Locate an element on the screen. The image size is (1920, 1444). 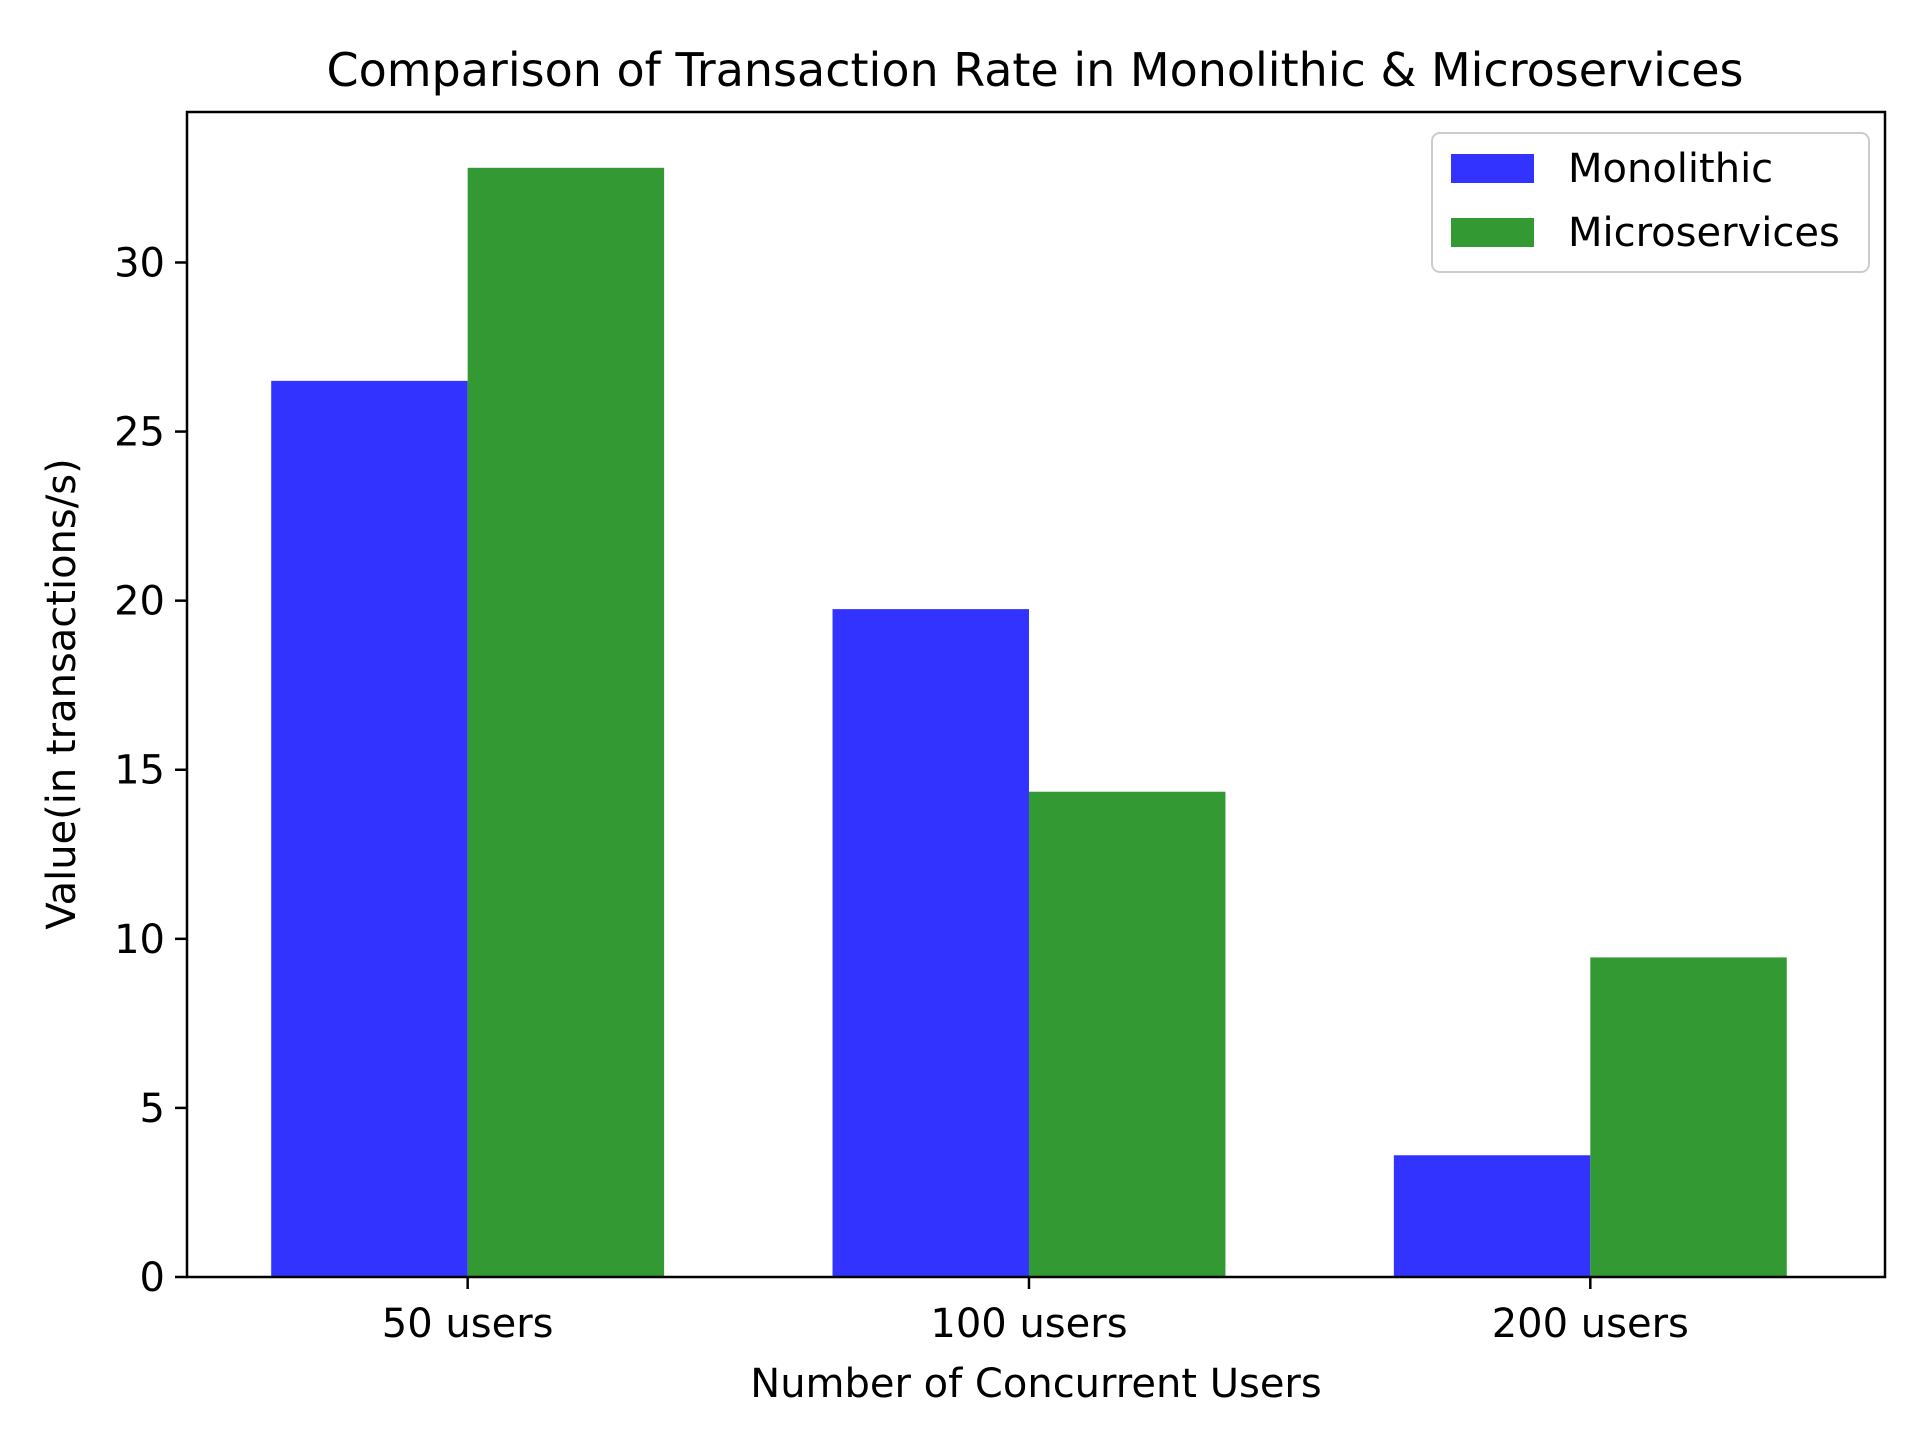
y-tick-label: 30 is located at coordinates (139, 263).